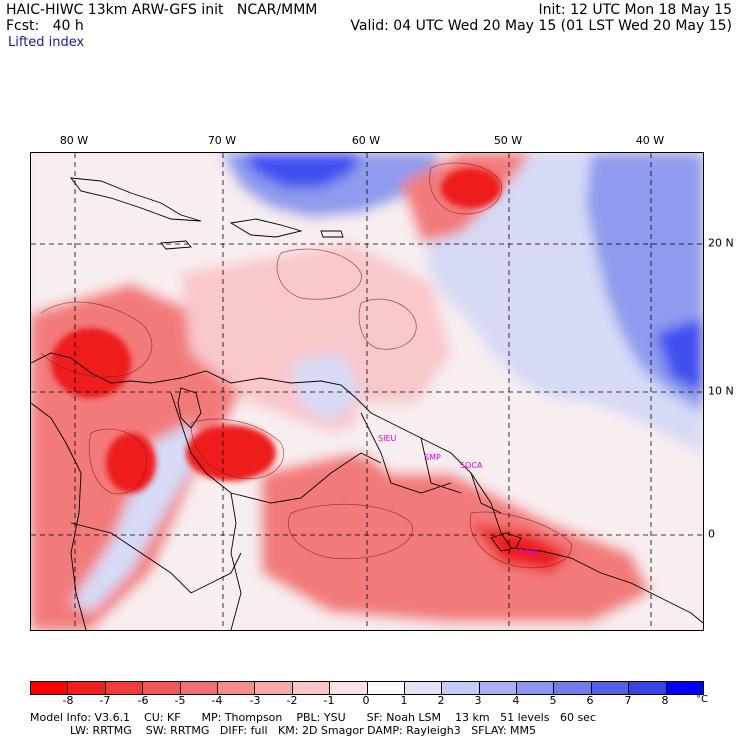 This screenshot has width=740, height=740. I want to click on shade-stable-andes, so click(136, 518).